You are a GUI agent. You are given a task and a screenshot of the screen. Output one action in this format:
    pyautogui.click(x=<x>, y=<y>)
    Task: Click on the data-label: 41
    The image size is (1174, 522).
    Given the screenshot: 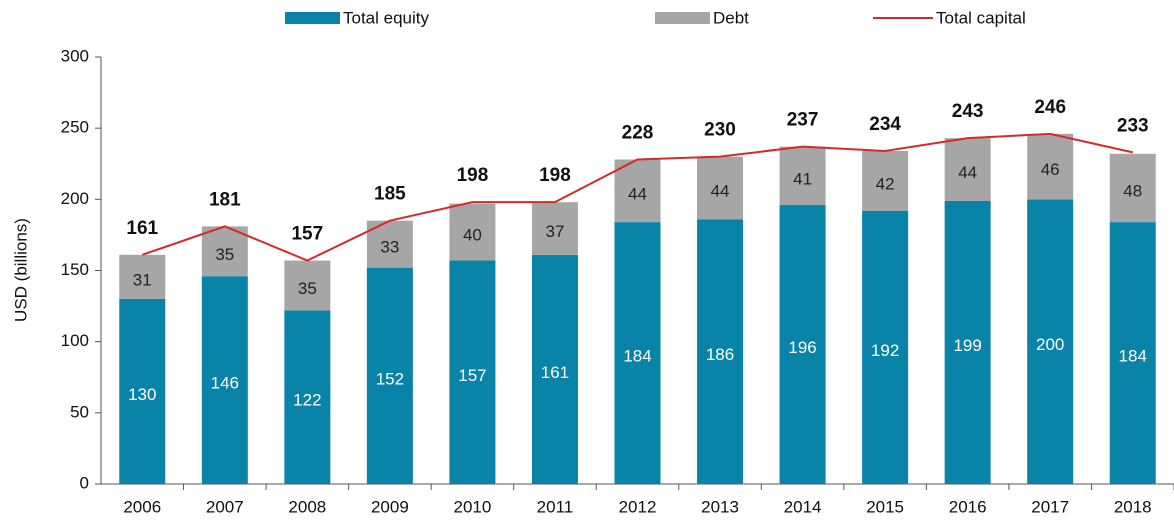 What is the action you would take?
    pyautogui.click(x=802, y=178)
    